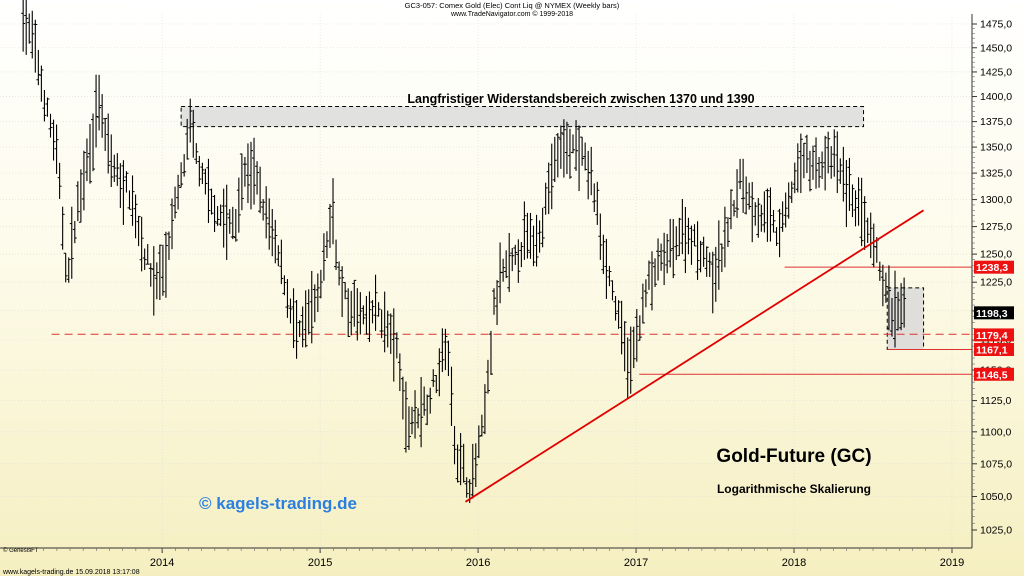  What do you see at coordinates (478, 563) in the screenshot?
I see `x-tick-label: 2016` at bounding box center [478, 563].